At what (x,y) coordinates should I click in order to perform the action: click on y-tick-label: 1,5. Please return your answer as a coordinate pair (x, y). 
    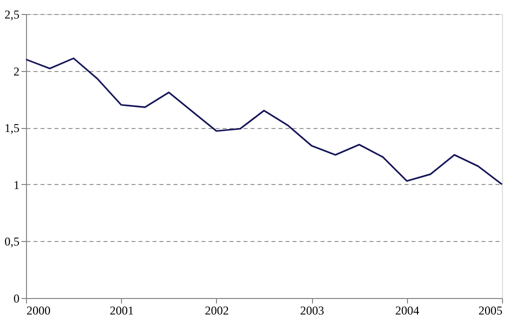
    Looking at the image, I should click on (12, 128).